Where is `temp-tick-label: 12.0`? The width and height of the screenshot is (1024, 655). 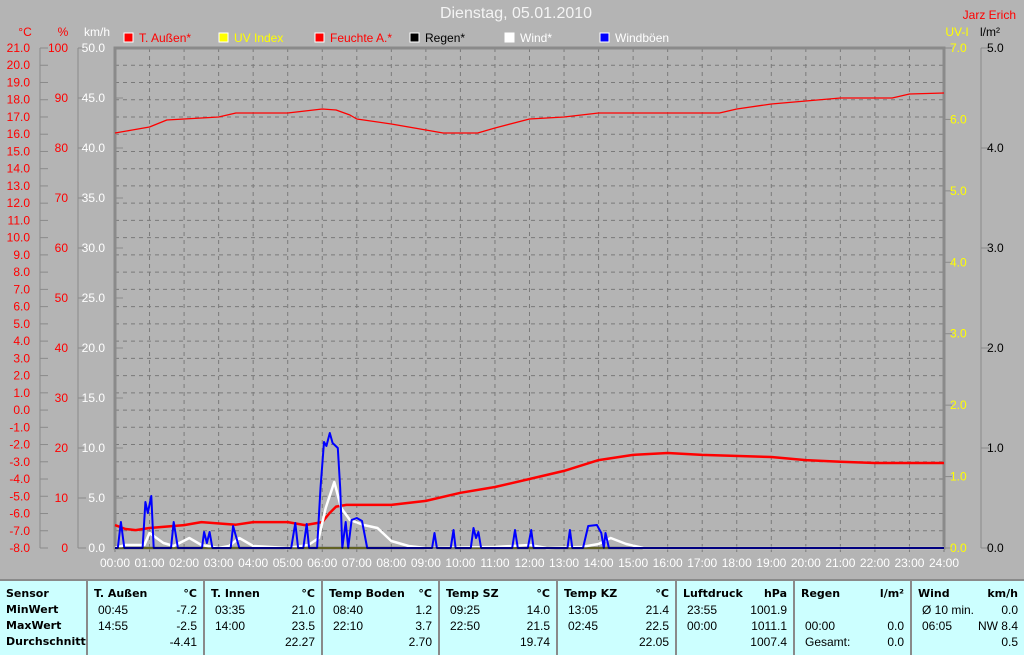 temp-tick-label: 12.0 is located at coordinates (19, 203).